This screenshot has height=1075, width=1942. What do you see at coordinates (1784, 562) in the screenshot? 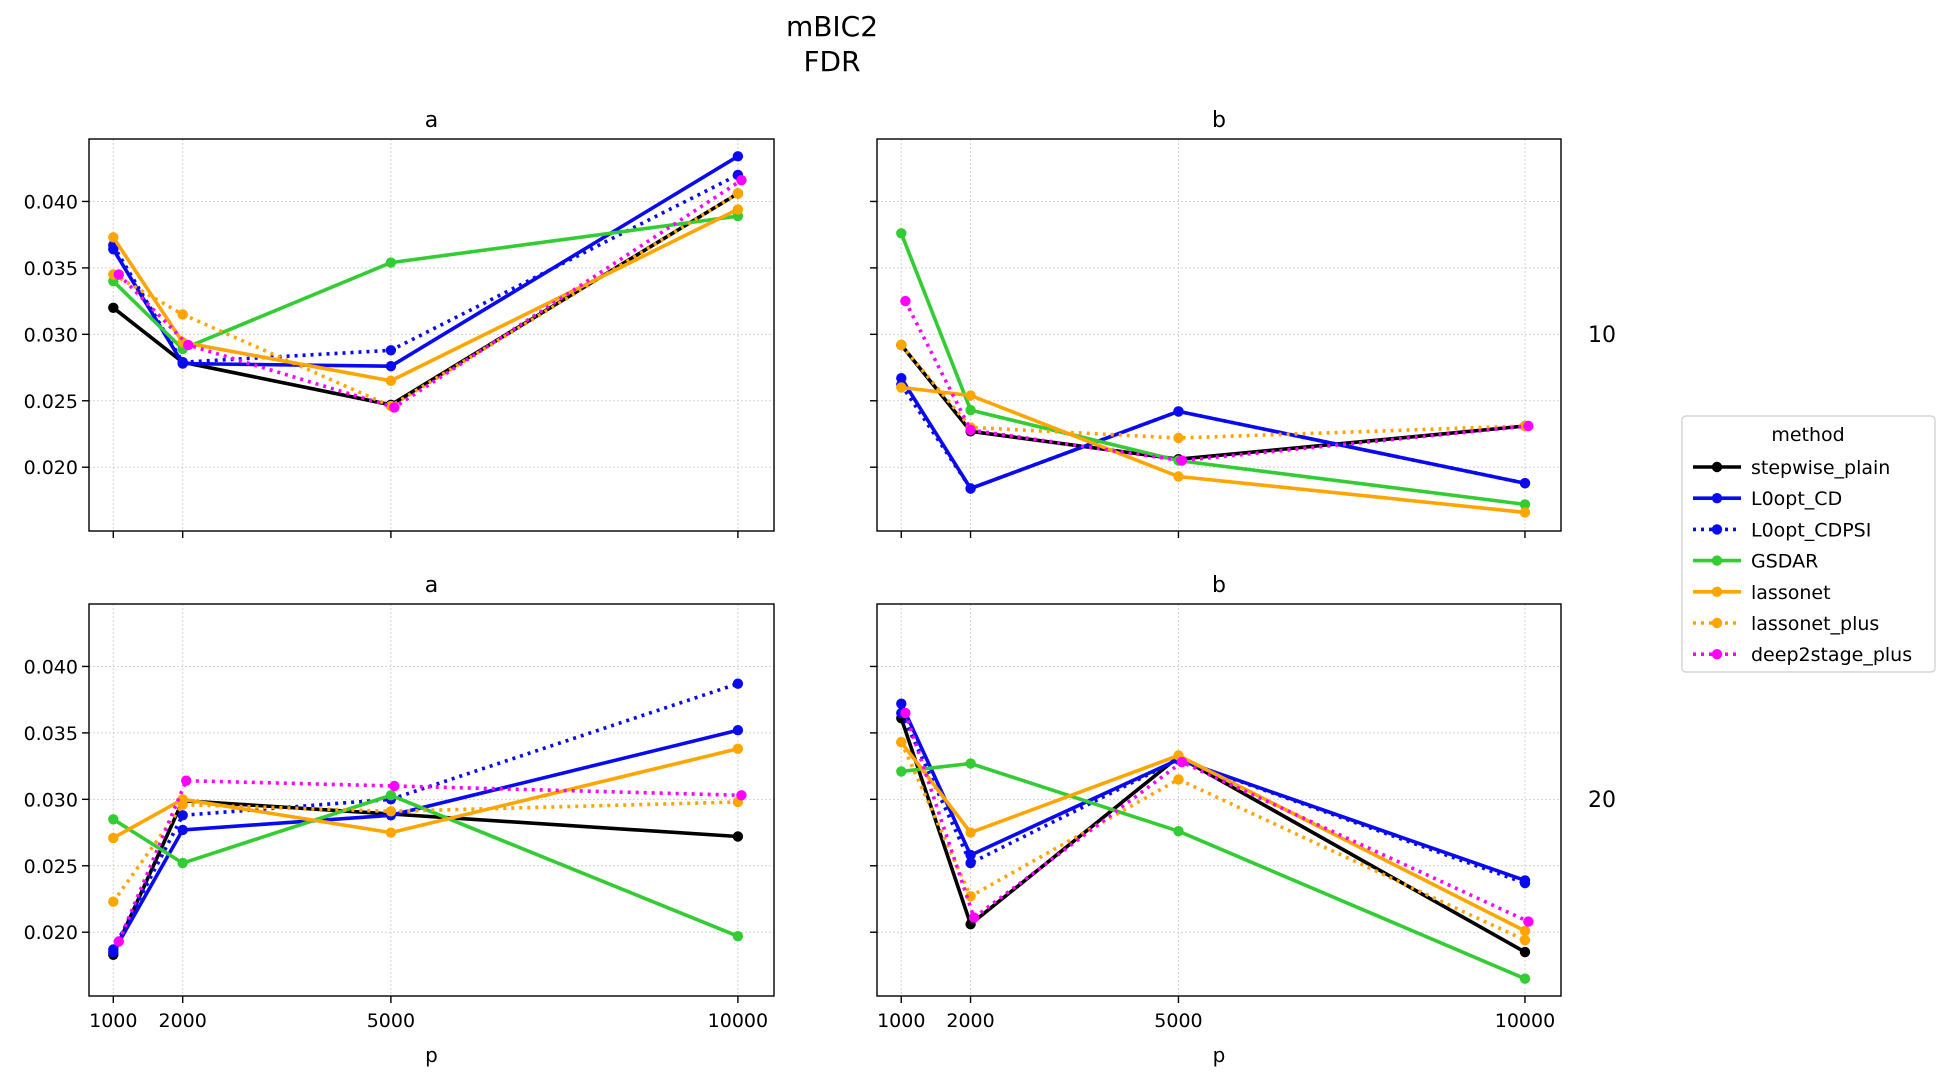
I see `legend-label-GSDAR: GSDAR` at bounding box center [1784, 562].